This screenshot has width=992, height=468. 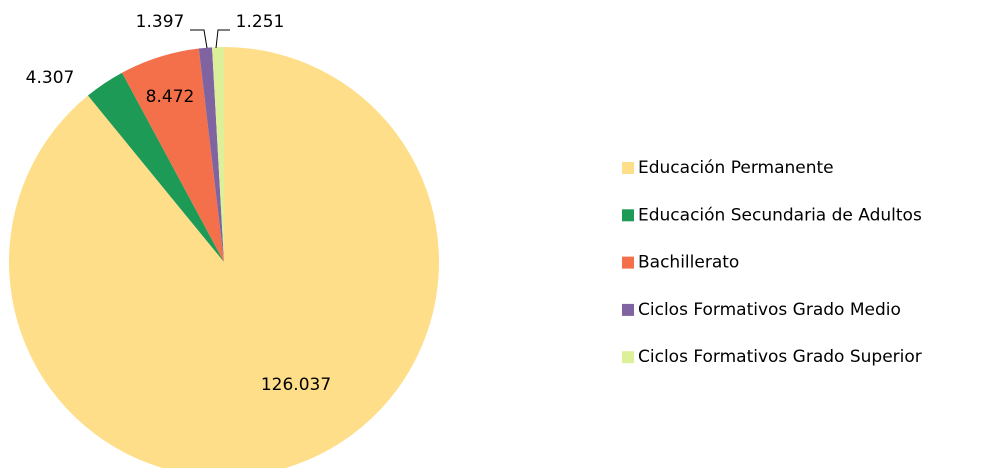 What do you see at coordinates (170, 97) in the screenshot?
I see `data-label: 8.472` at bounding box center [170, 97].